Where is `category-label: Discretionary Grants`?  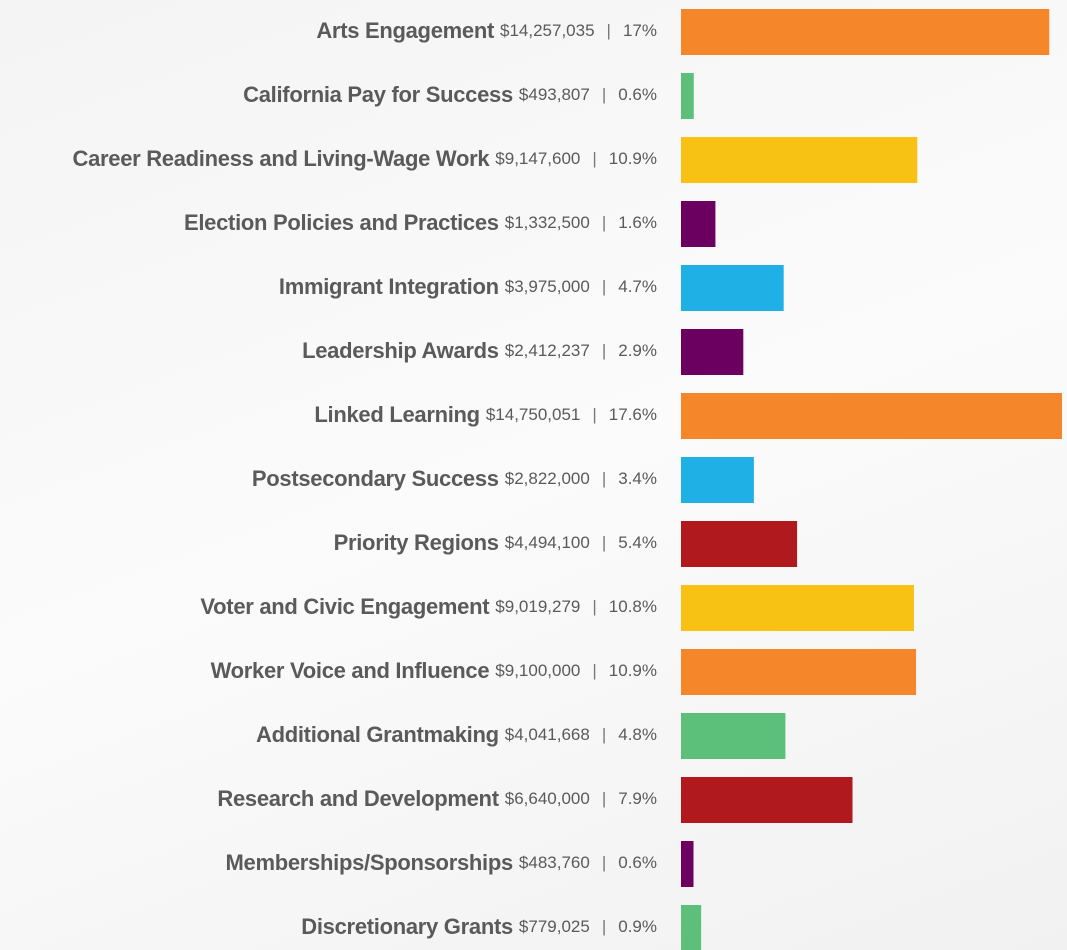 category-label: Discretionary Grants is located at coordinates (407, 926).